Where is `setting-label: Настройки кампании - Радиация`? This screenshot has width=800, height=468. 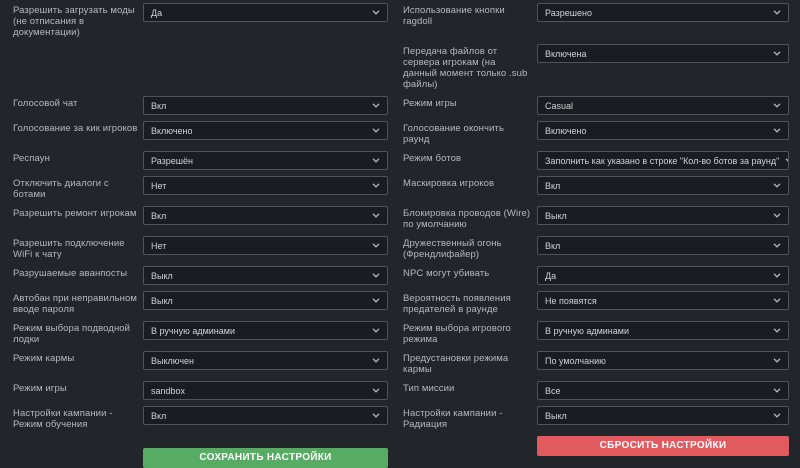
setting-label: Настройки кампании - Радиация is located at coordinates (470, 418).